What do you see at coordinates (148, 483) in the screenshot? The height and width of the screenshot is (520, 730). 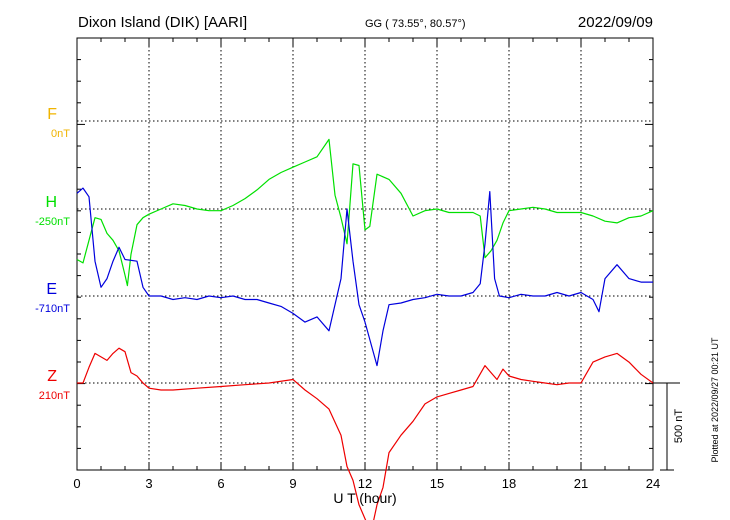 I see `x-tick-label: 3` at bounding box center [148, 483].